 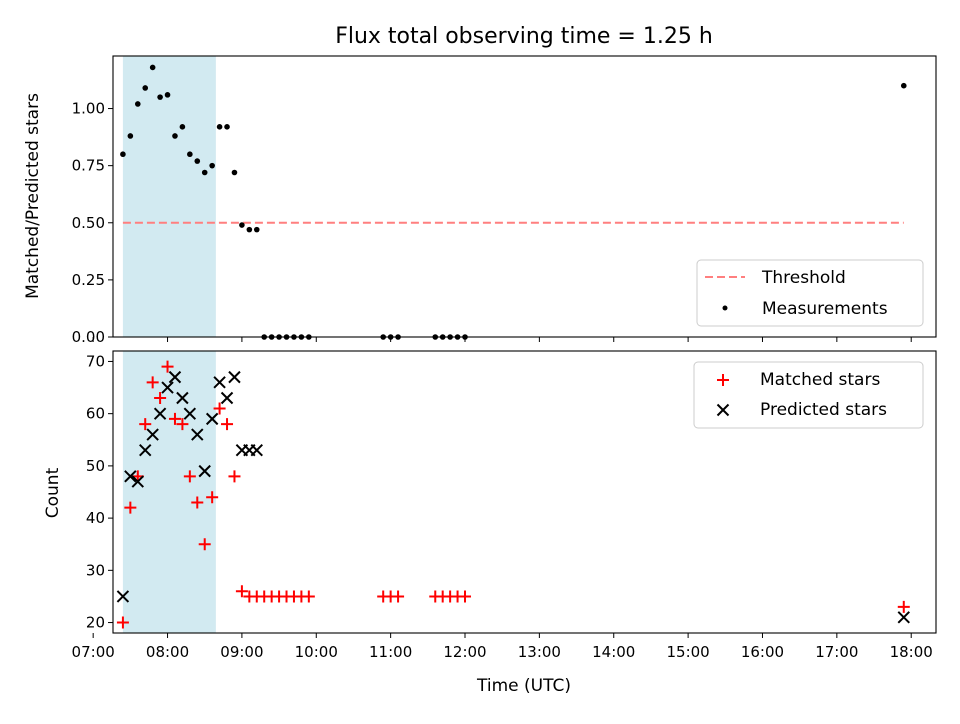 What do you see at coordinates (390, 652) in the screenshot?
I see `x-tick-label: 11:00` at bounding box center [390, 652].